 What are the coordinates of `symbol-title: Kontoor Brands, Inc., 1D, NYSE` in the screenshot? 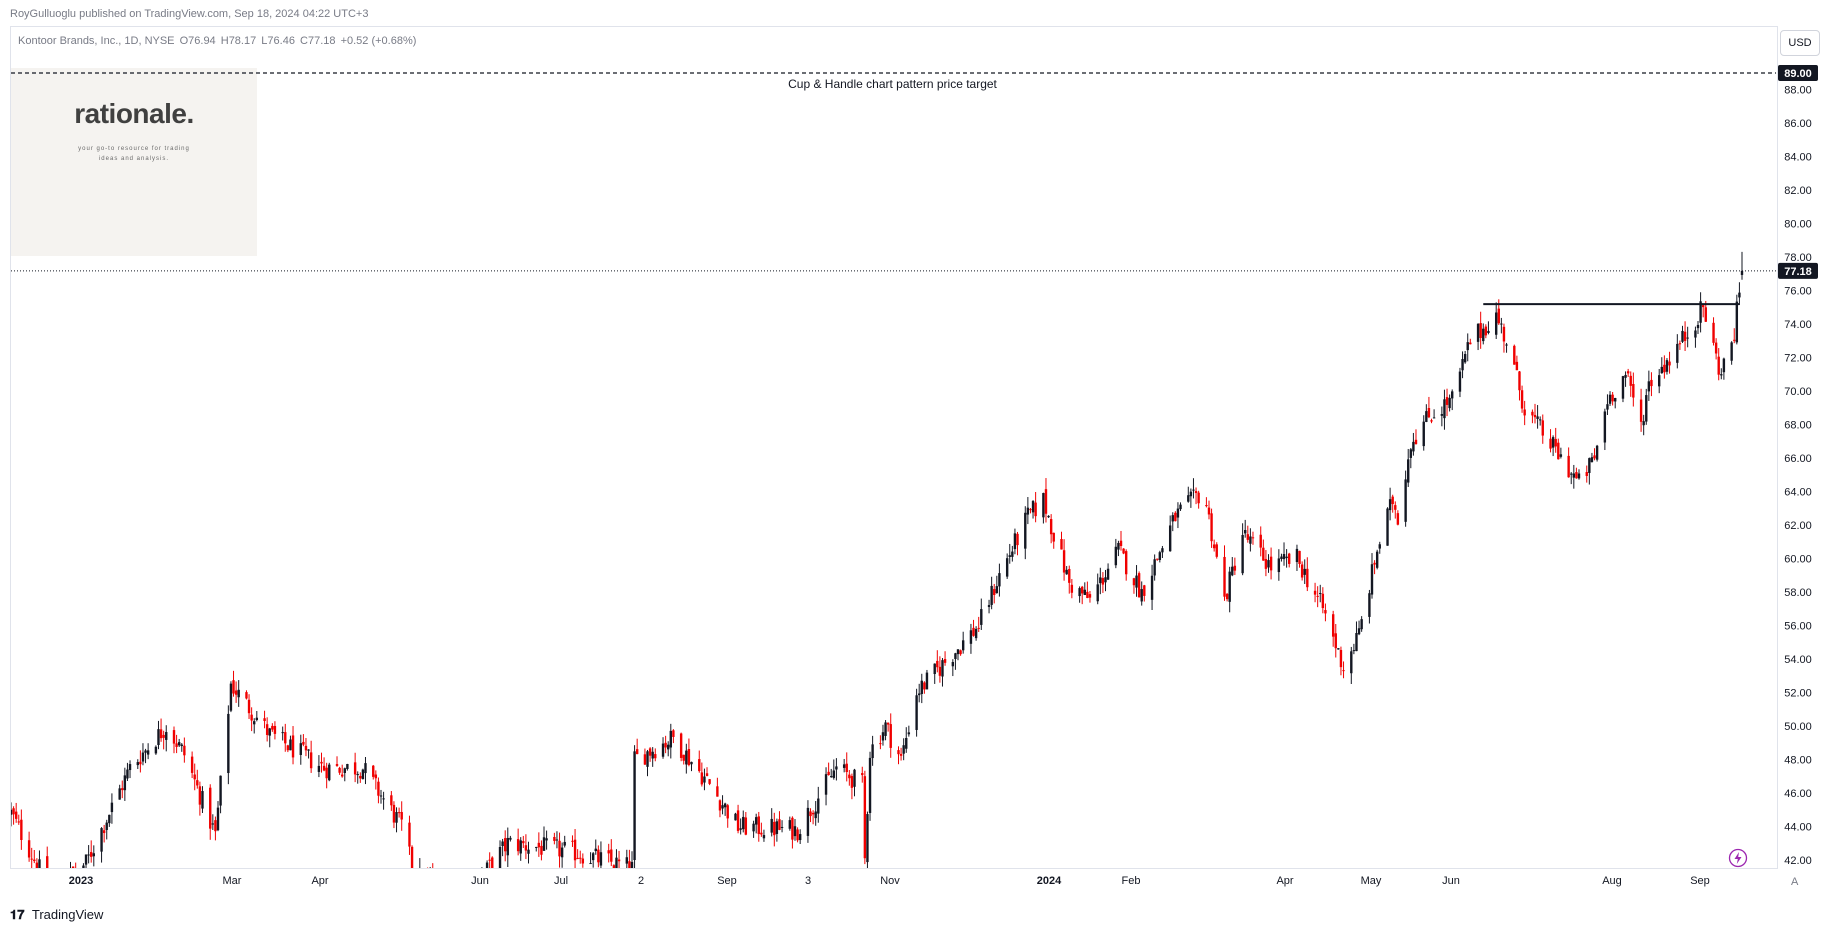 It's located at (96, 41).